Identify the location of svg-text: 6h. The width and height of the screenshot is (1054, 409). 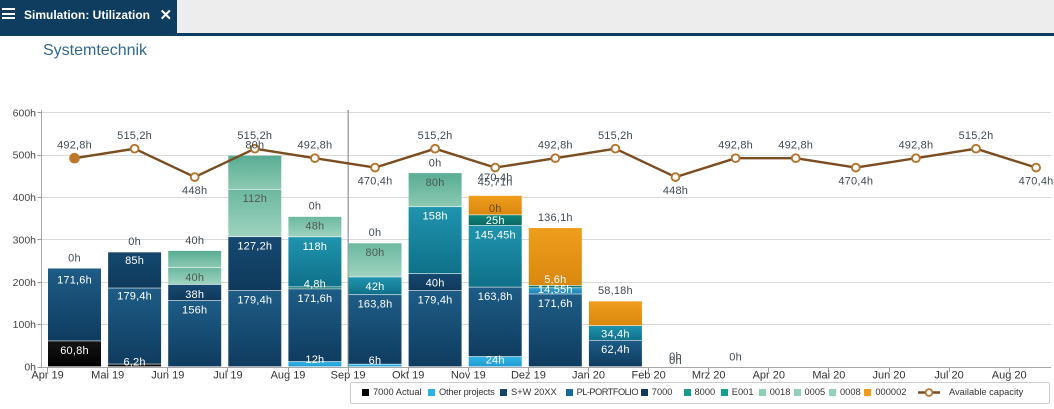
(375, 361).